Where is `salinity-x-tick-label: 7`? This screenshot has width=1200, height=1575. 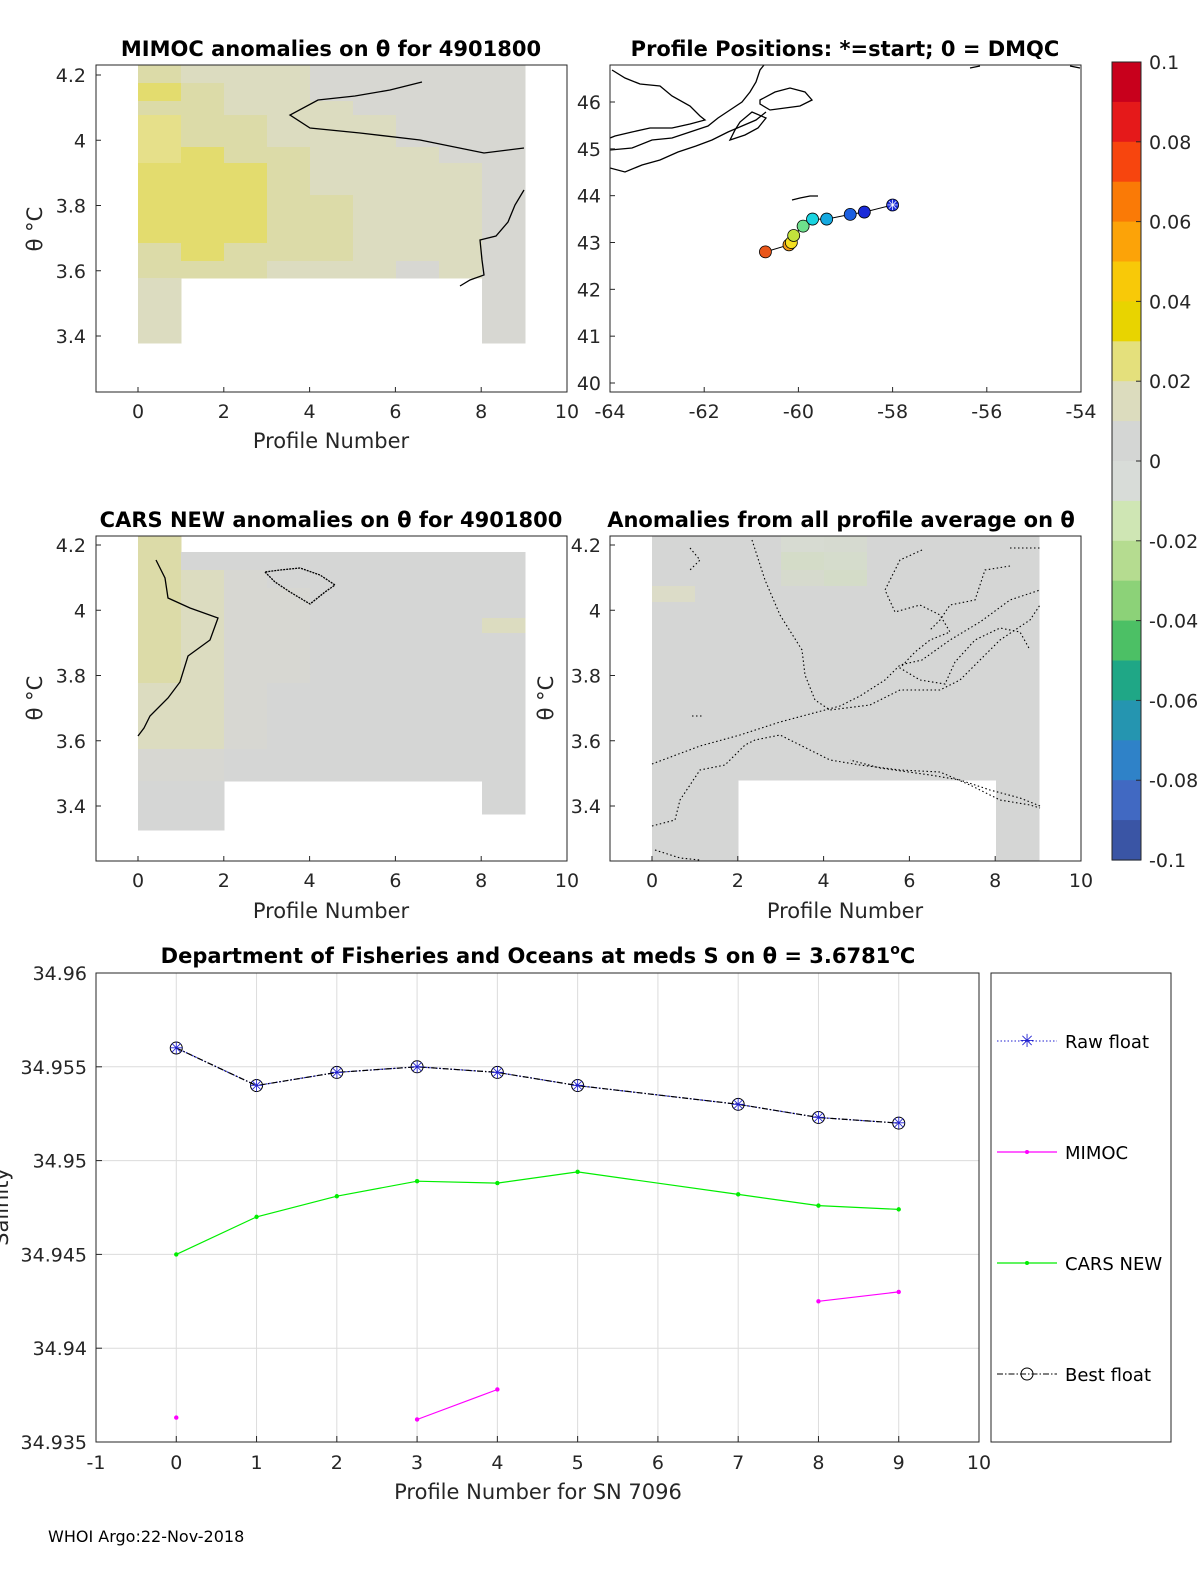
salinity-x-tick-label: 7 is located at coordinates (738, 1463).